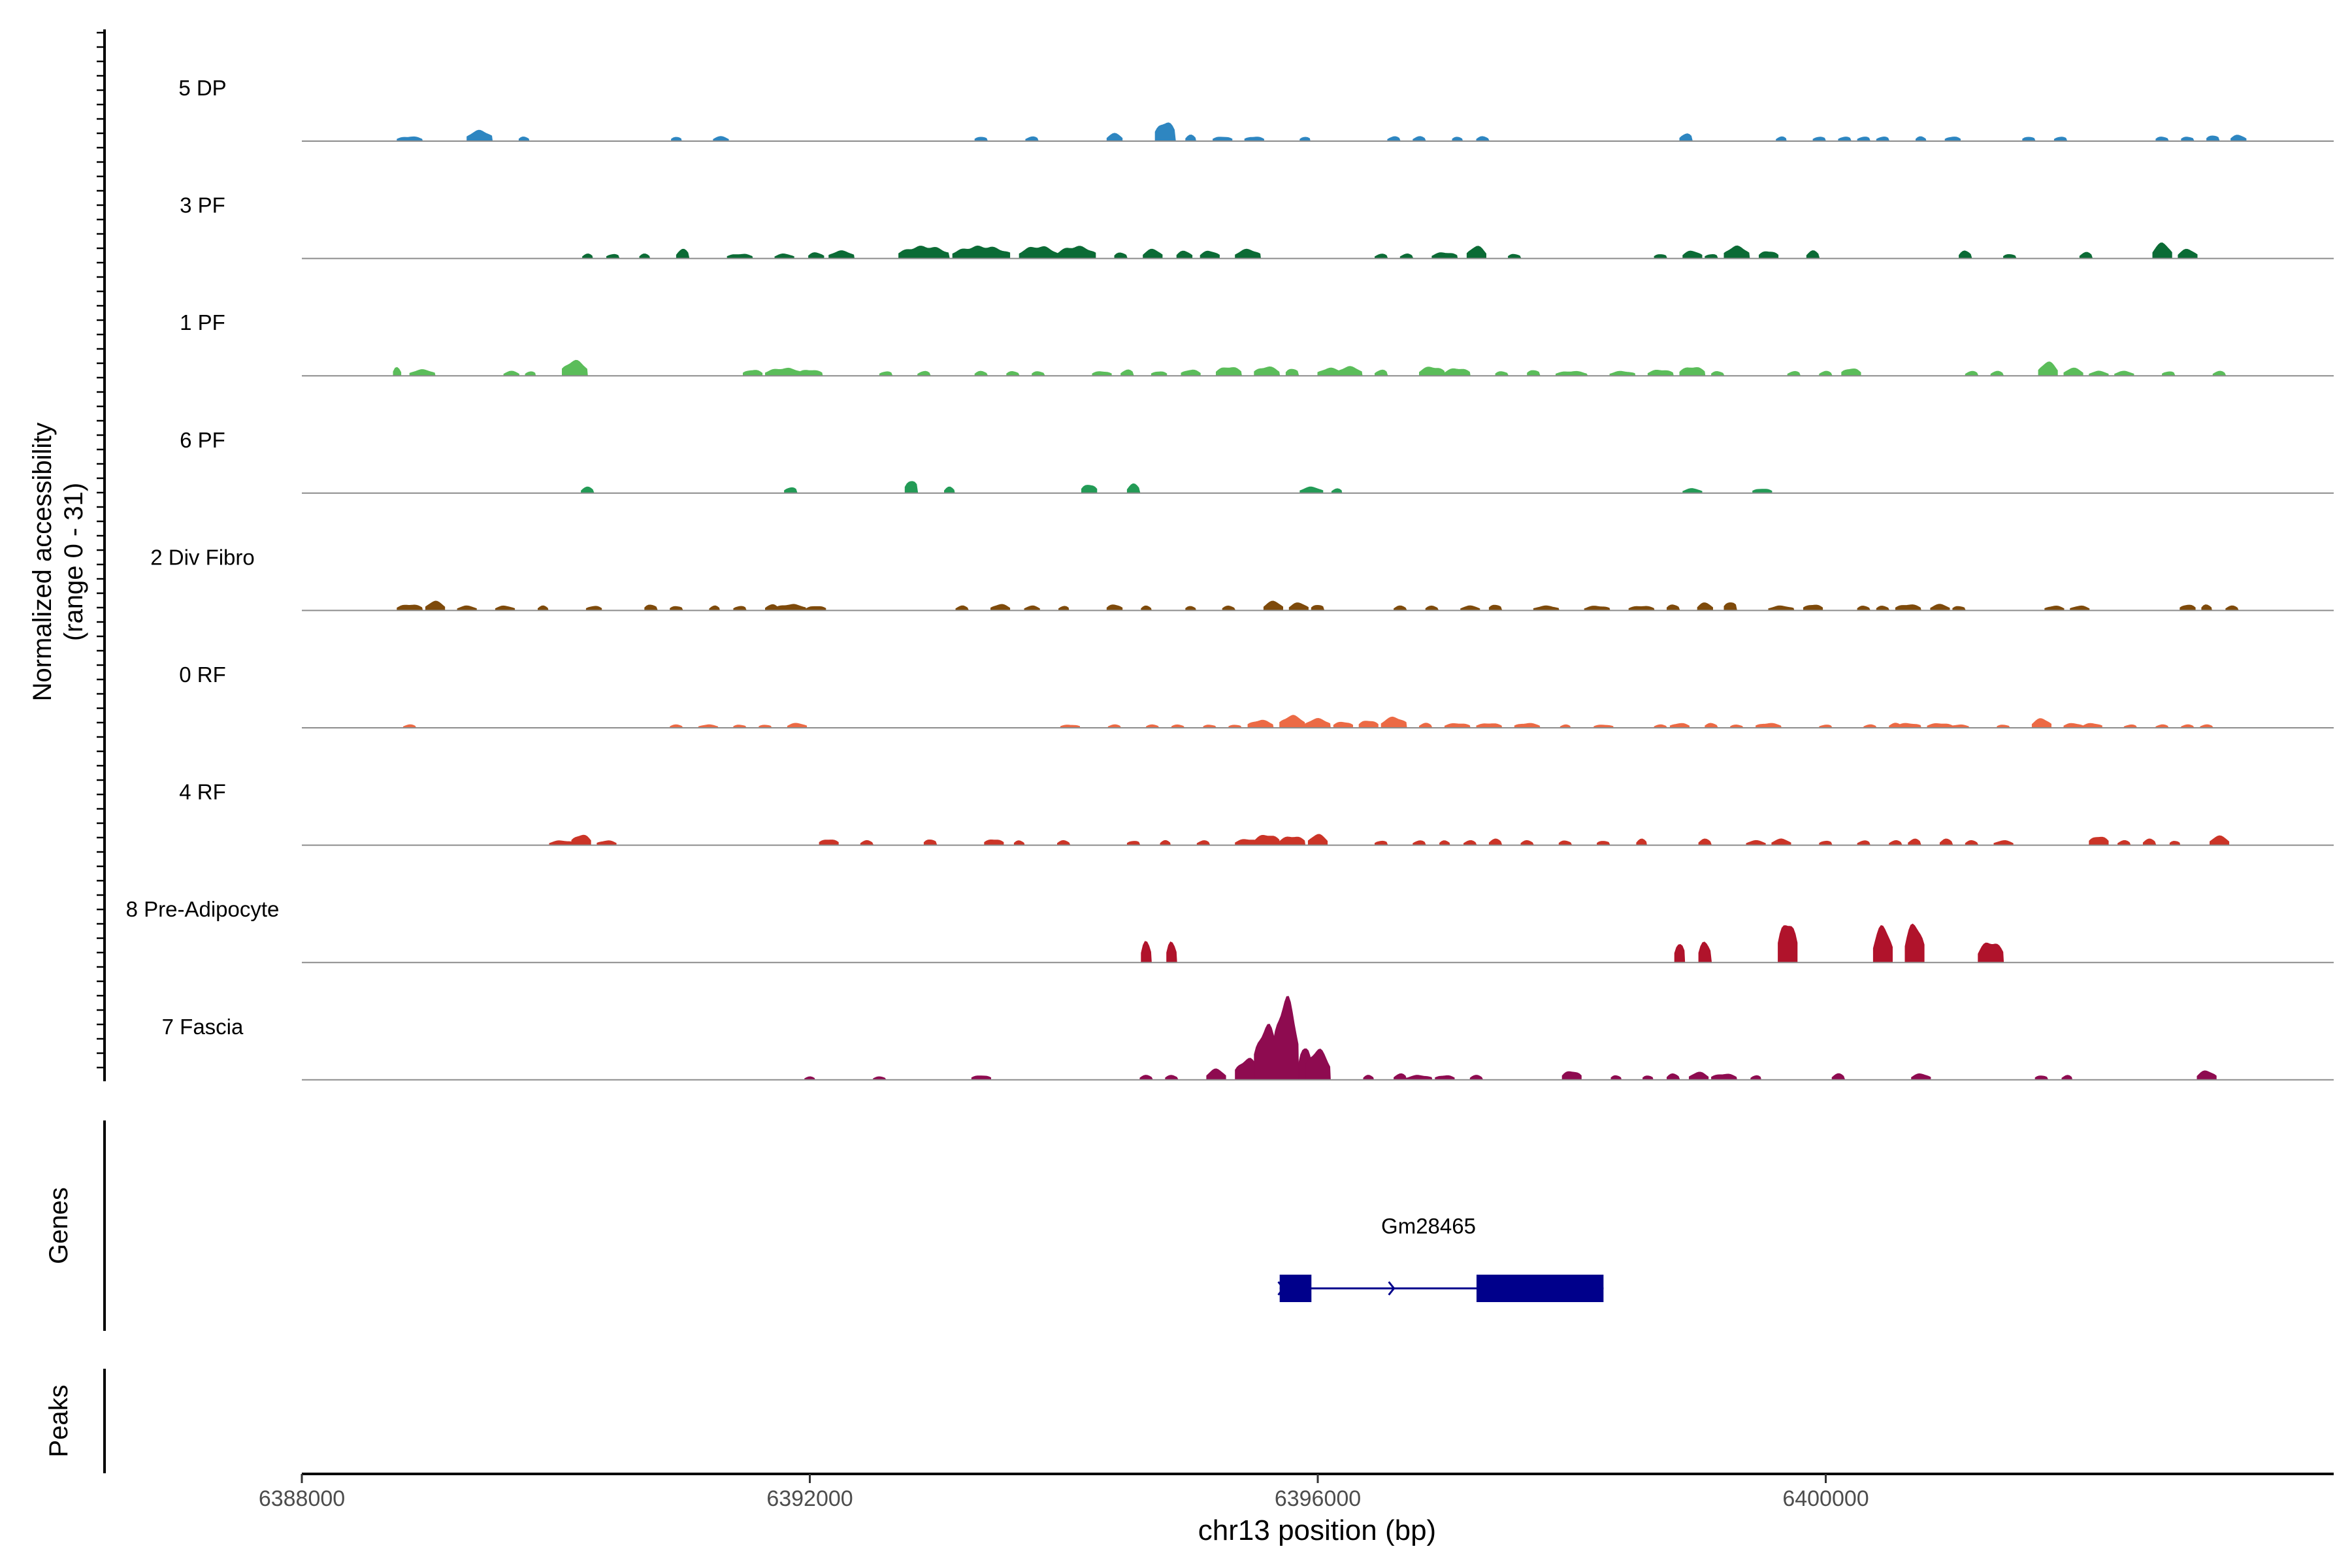  What do you see at coordinates (1295, 1288) in the screenshot?
I see `gene-exon` at bounding box center [1295, 1288].